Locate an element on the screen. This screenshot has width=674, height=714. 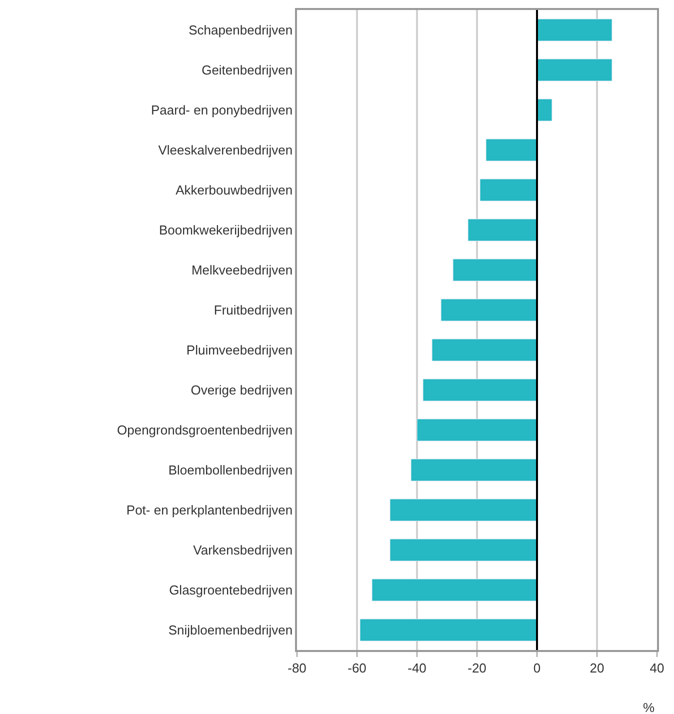
y-tick-label: Bloembollenbedrijven is located at coordinates (230, 470).